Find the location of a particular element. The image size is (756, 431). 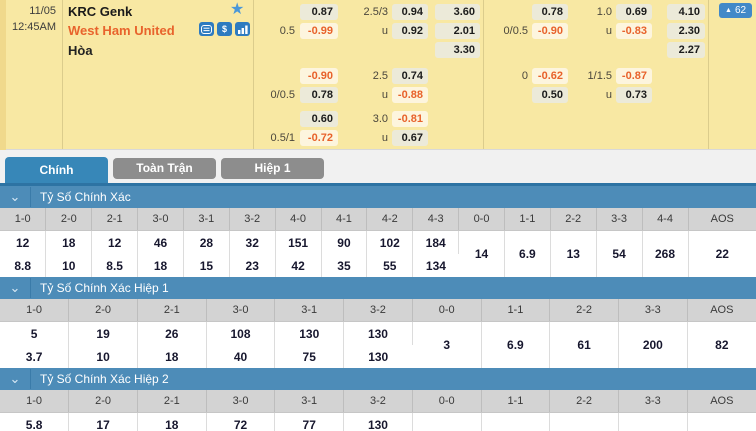

score-header-cell: 2-2 is located at coordinates (573, 219).